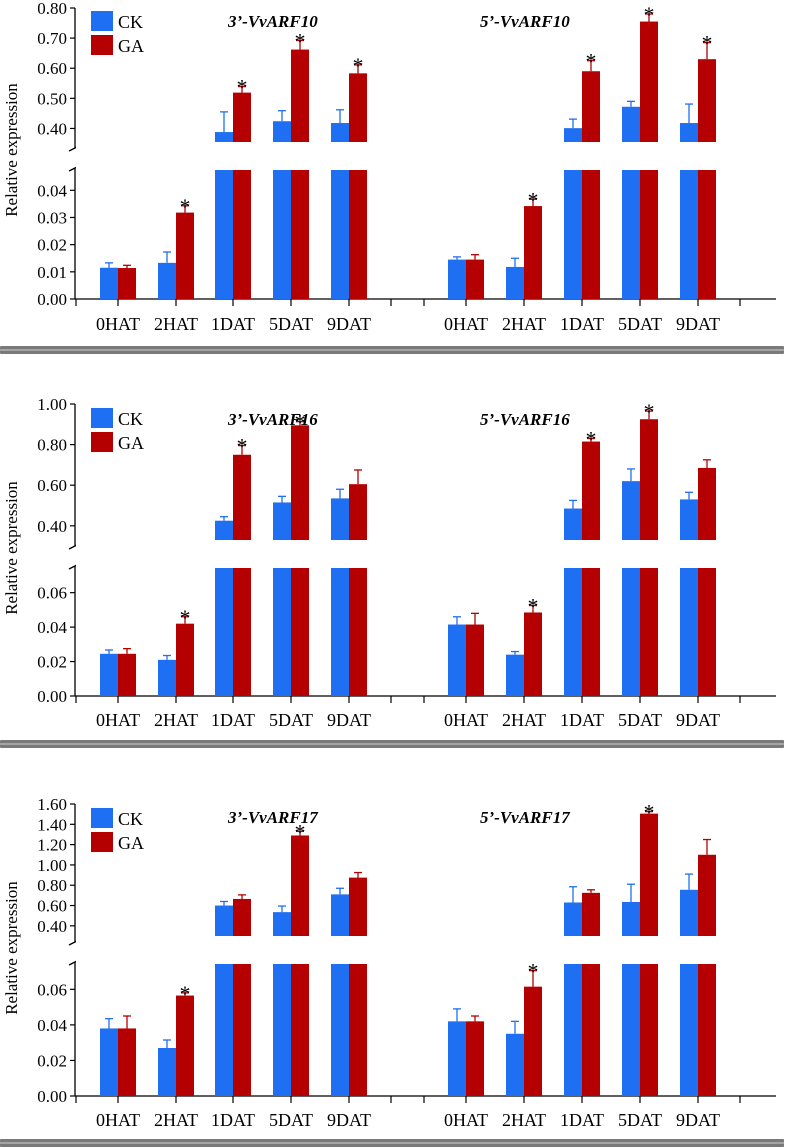  Describe the element at coordinates (272, 21) in the screenshot. I see `gene-title: 3’-VvARF10` at that location.